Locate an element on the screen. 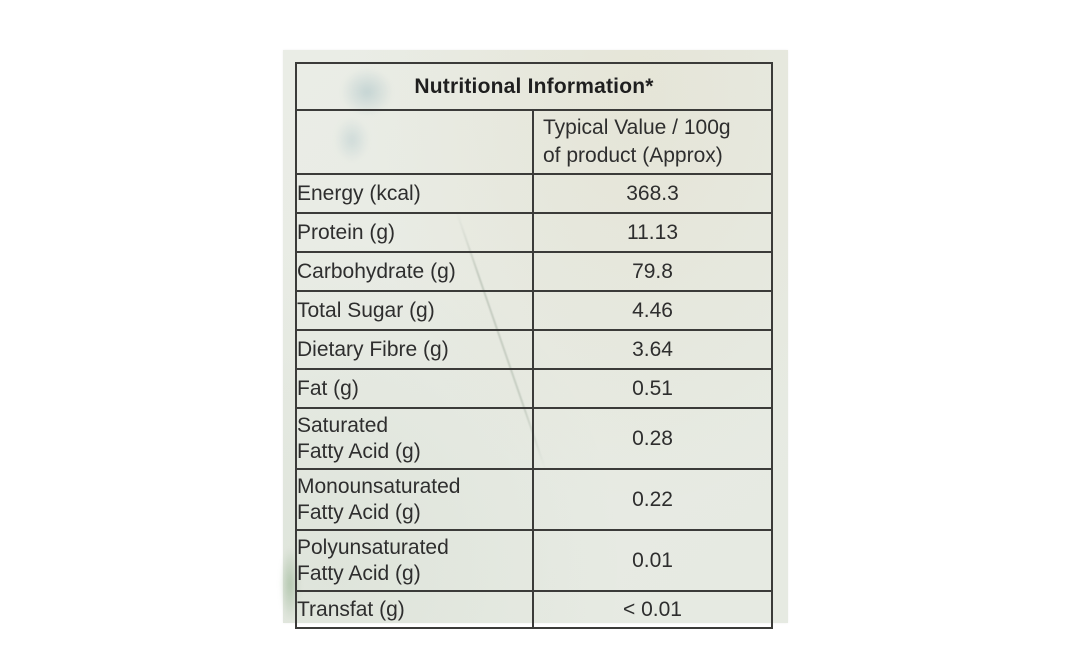 The height and width of the screenshot is (671, 1068). table-row-polyunsaturated-fat: Polyunsaturated Fatty Acid (g) 0.01 is located at coordinates (534, 560).